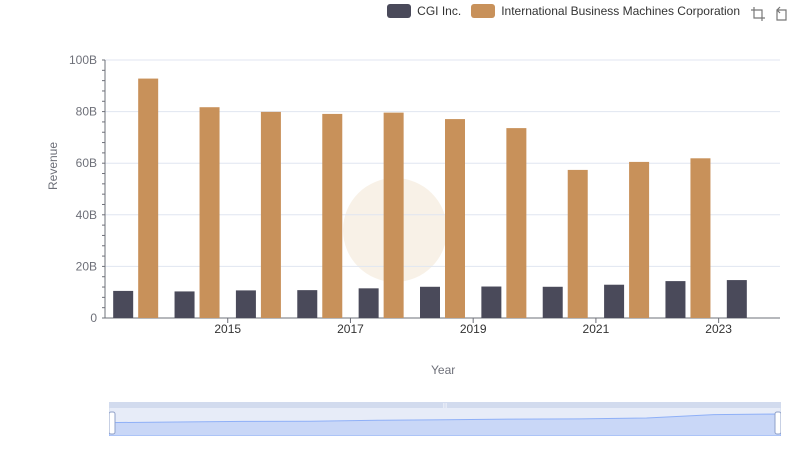 The width and height of the screenshot is (800, 461). I want to click on zoom-icon, so click(758, 14).